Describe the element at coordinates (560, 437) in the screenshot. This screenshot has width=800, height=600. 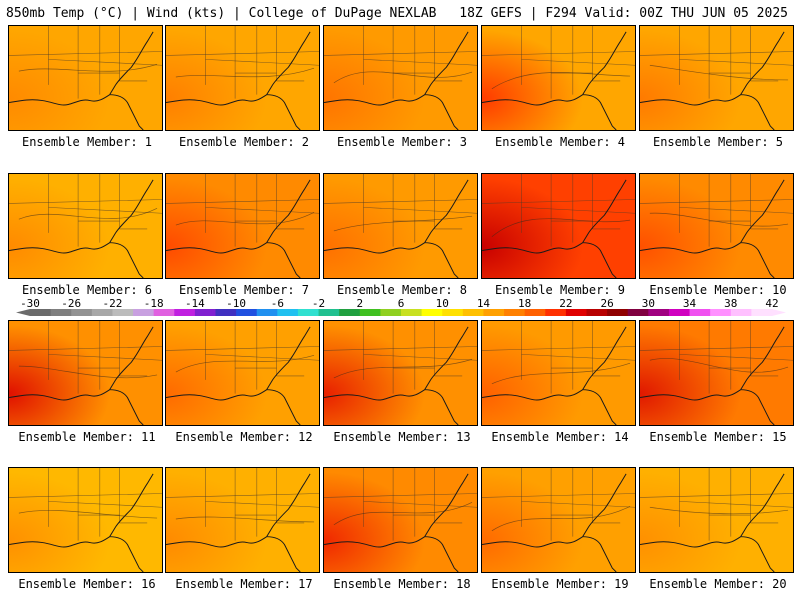
I see `ensemble-member-label-14: Ensemble Member: 14` at that location.